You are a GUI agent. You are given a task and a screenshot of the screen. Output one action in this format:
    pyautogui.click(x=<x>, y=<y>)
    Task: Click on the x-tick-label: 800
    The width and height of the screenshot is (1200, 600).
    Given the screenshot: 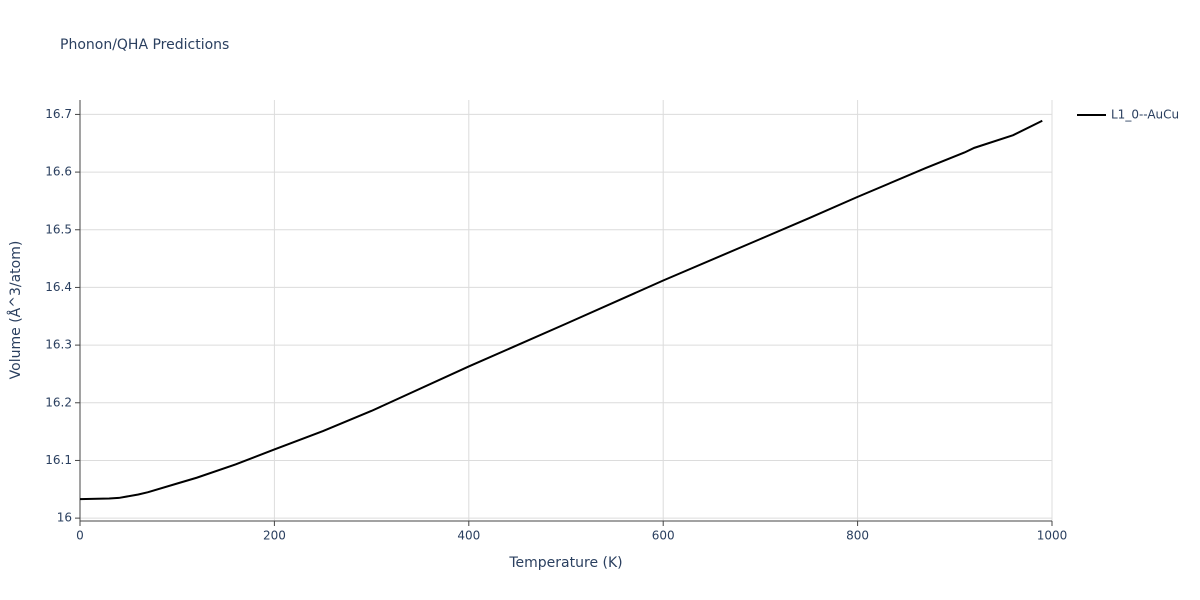 What is the action you would take?
    pyautogui.click(x=857, y=536)
    